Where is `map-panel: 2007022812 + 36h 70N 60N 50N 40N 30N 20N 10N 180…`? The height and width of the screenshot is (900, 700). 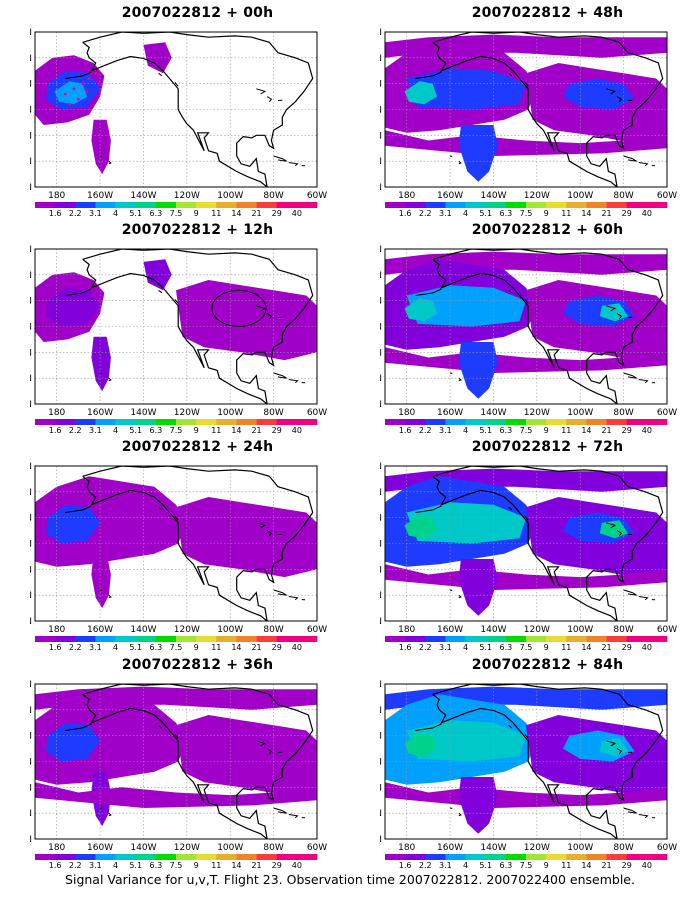 map-panel: 2007022812 + 36h 70N 60N 50N 40N 30N 20N 10N 180… is located at coordinates (197, 764).